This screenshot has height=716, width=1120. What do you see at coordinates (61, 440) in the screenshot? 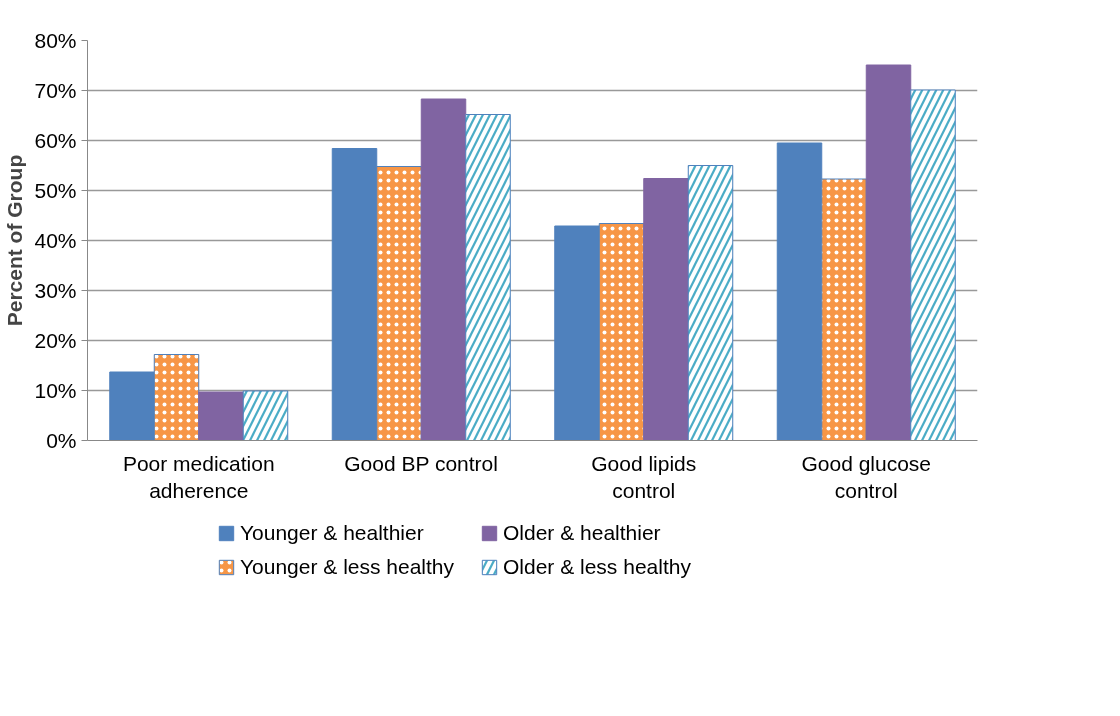
I see `y-tick-label: 0%` at bounding box center [61, 440].